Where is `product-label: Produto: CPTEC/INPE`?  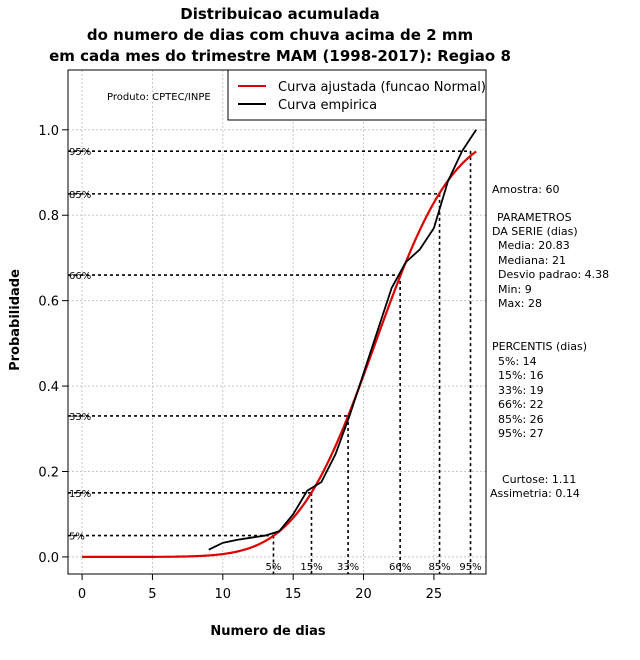
product-label: Produto: CPTEC/INPE is located at coordinates (159, 97).